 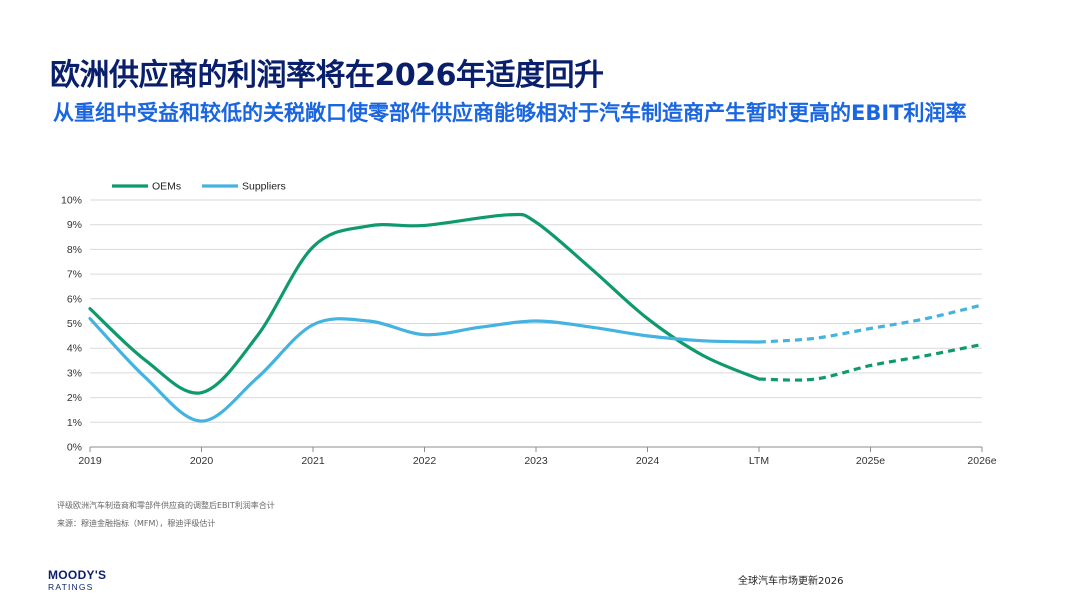 I want to click on logo-subtitle: RATINGS, so click(x=71, y=587).